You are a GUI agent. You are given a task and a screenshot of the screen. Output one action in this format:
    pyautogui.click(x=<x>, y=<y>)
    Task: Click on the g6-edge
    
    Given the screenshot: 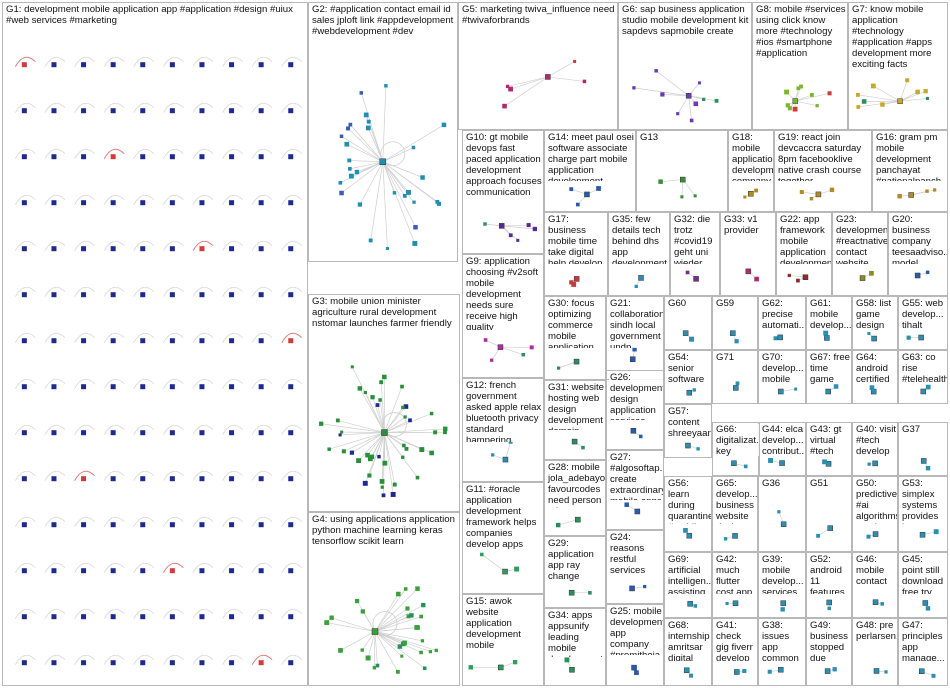 What is the action you would take?
    pyautogui.click(x=675, y=95)
    